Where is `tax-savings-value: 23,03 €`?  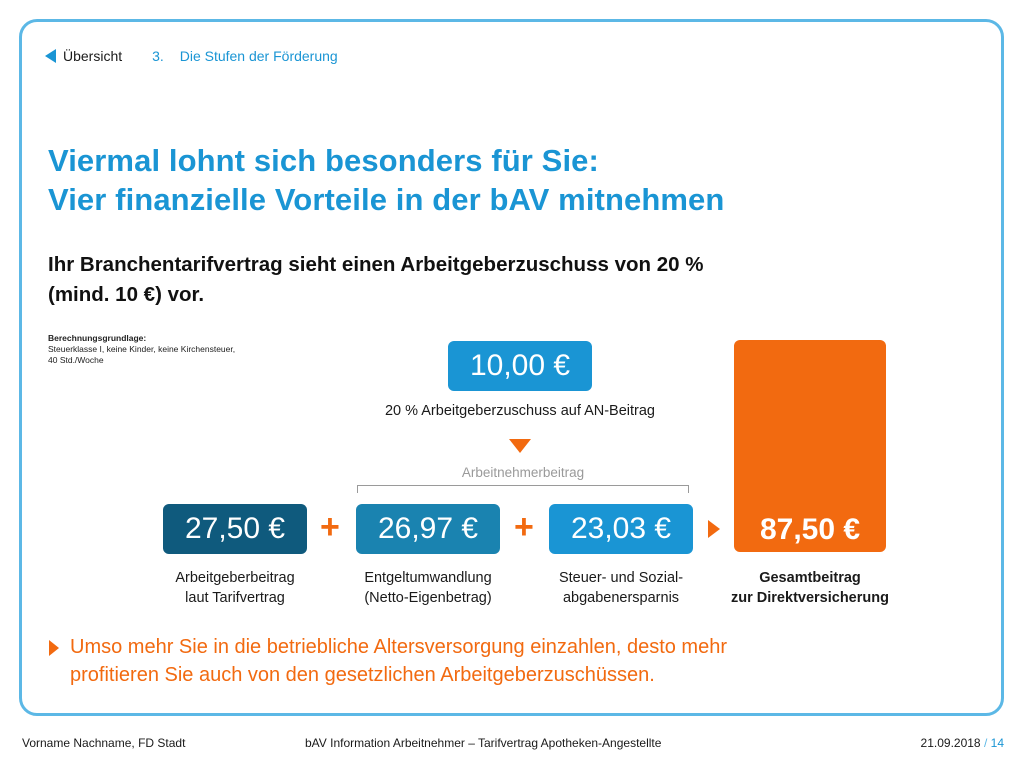
tax-savings-value: 23,03 € is located at coordinates (621, 528).